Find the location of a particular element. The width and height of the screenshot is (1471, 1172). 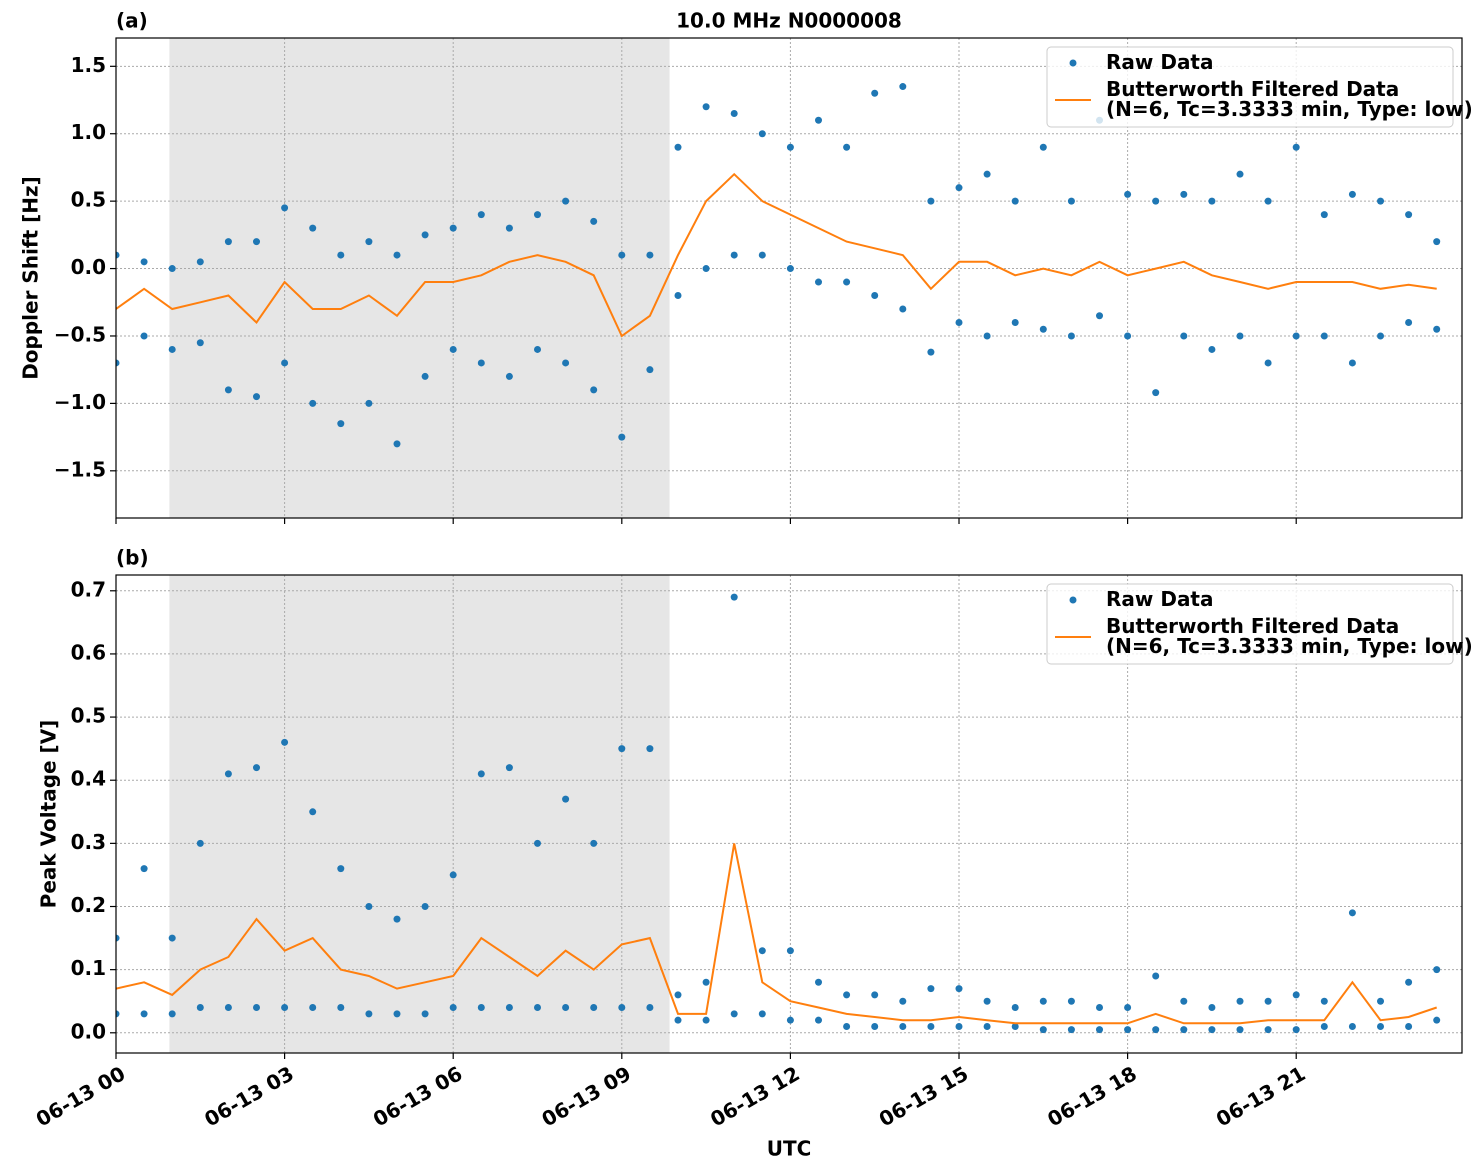

x-tick-label: 06-13 21 is located at coordinates (1261, 1096).